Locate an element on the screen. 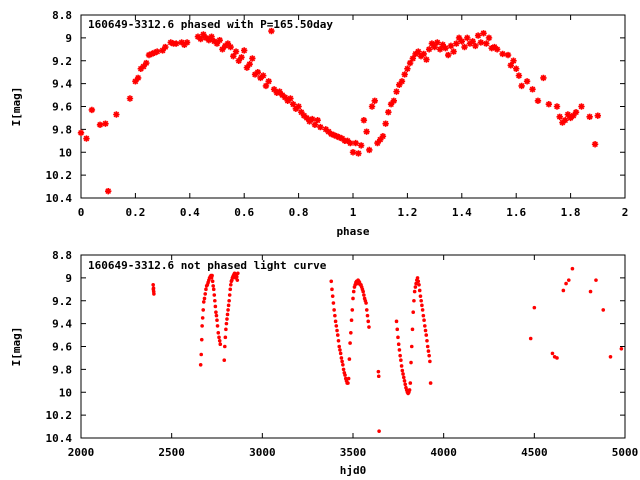 The width and height of the screenshot is (640, 480). x-tick-label: 1.6 is located at coordinates (516, 212).